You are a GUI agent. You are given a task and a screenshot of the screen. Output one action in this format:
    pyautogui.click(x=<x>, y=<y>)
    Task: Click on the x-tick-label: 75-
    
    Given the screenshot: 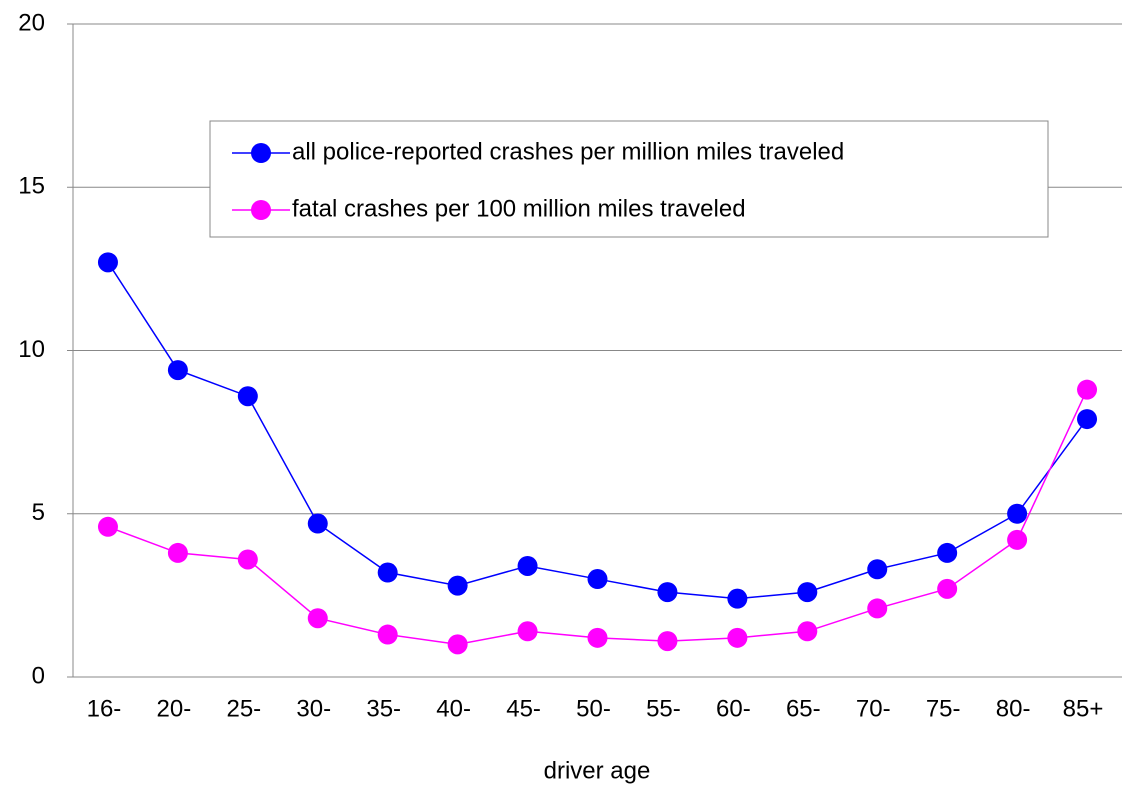 What is the action you would take?
    pyautogui.click(x=943, y=708)
    